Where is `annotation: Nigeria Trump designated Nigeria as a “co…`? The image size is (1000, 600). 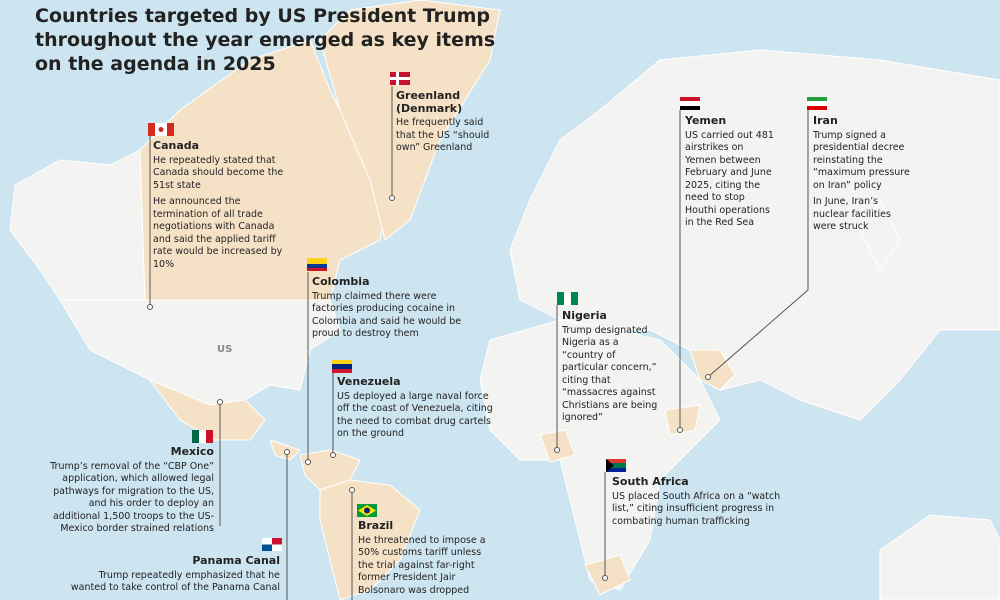
annotation: Nigeria Trump designated Nigeria as a “co… is located at coordinates (612, 369).